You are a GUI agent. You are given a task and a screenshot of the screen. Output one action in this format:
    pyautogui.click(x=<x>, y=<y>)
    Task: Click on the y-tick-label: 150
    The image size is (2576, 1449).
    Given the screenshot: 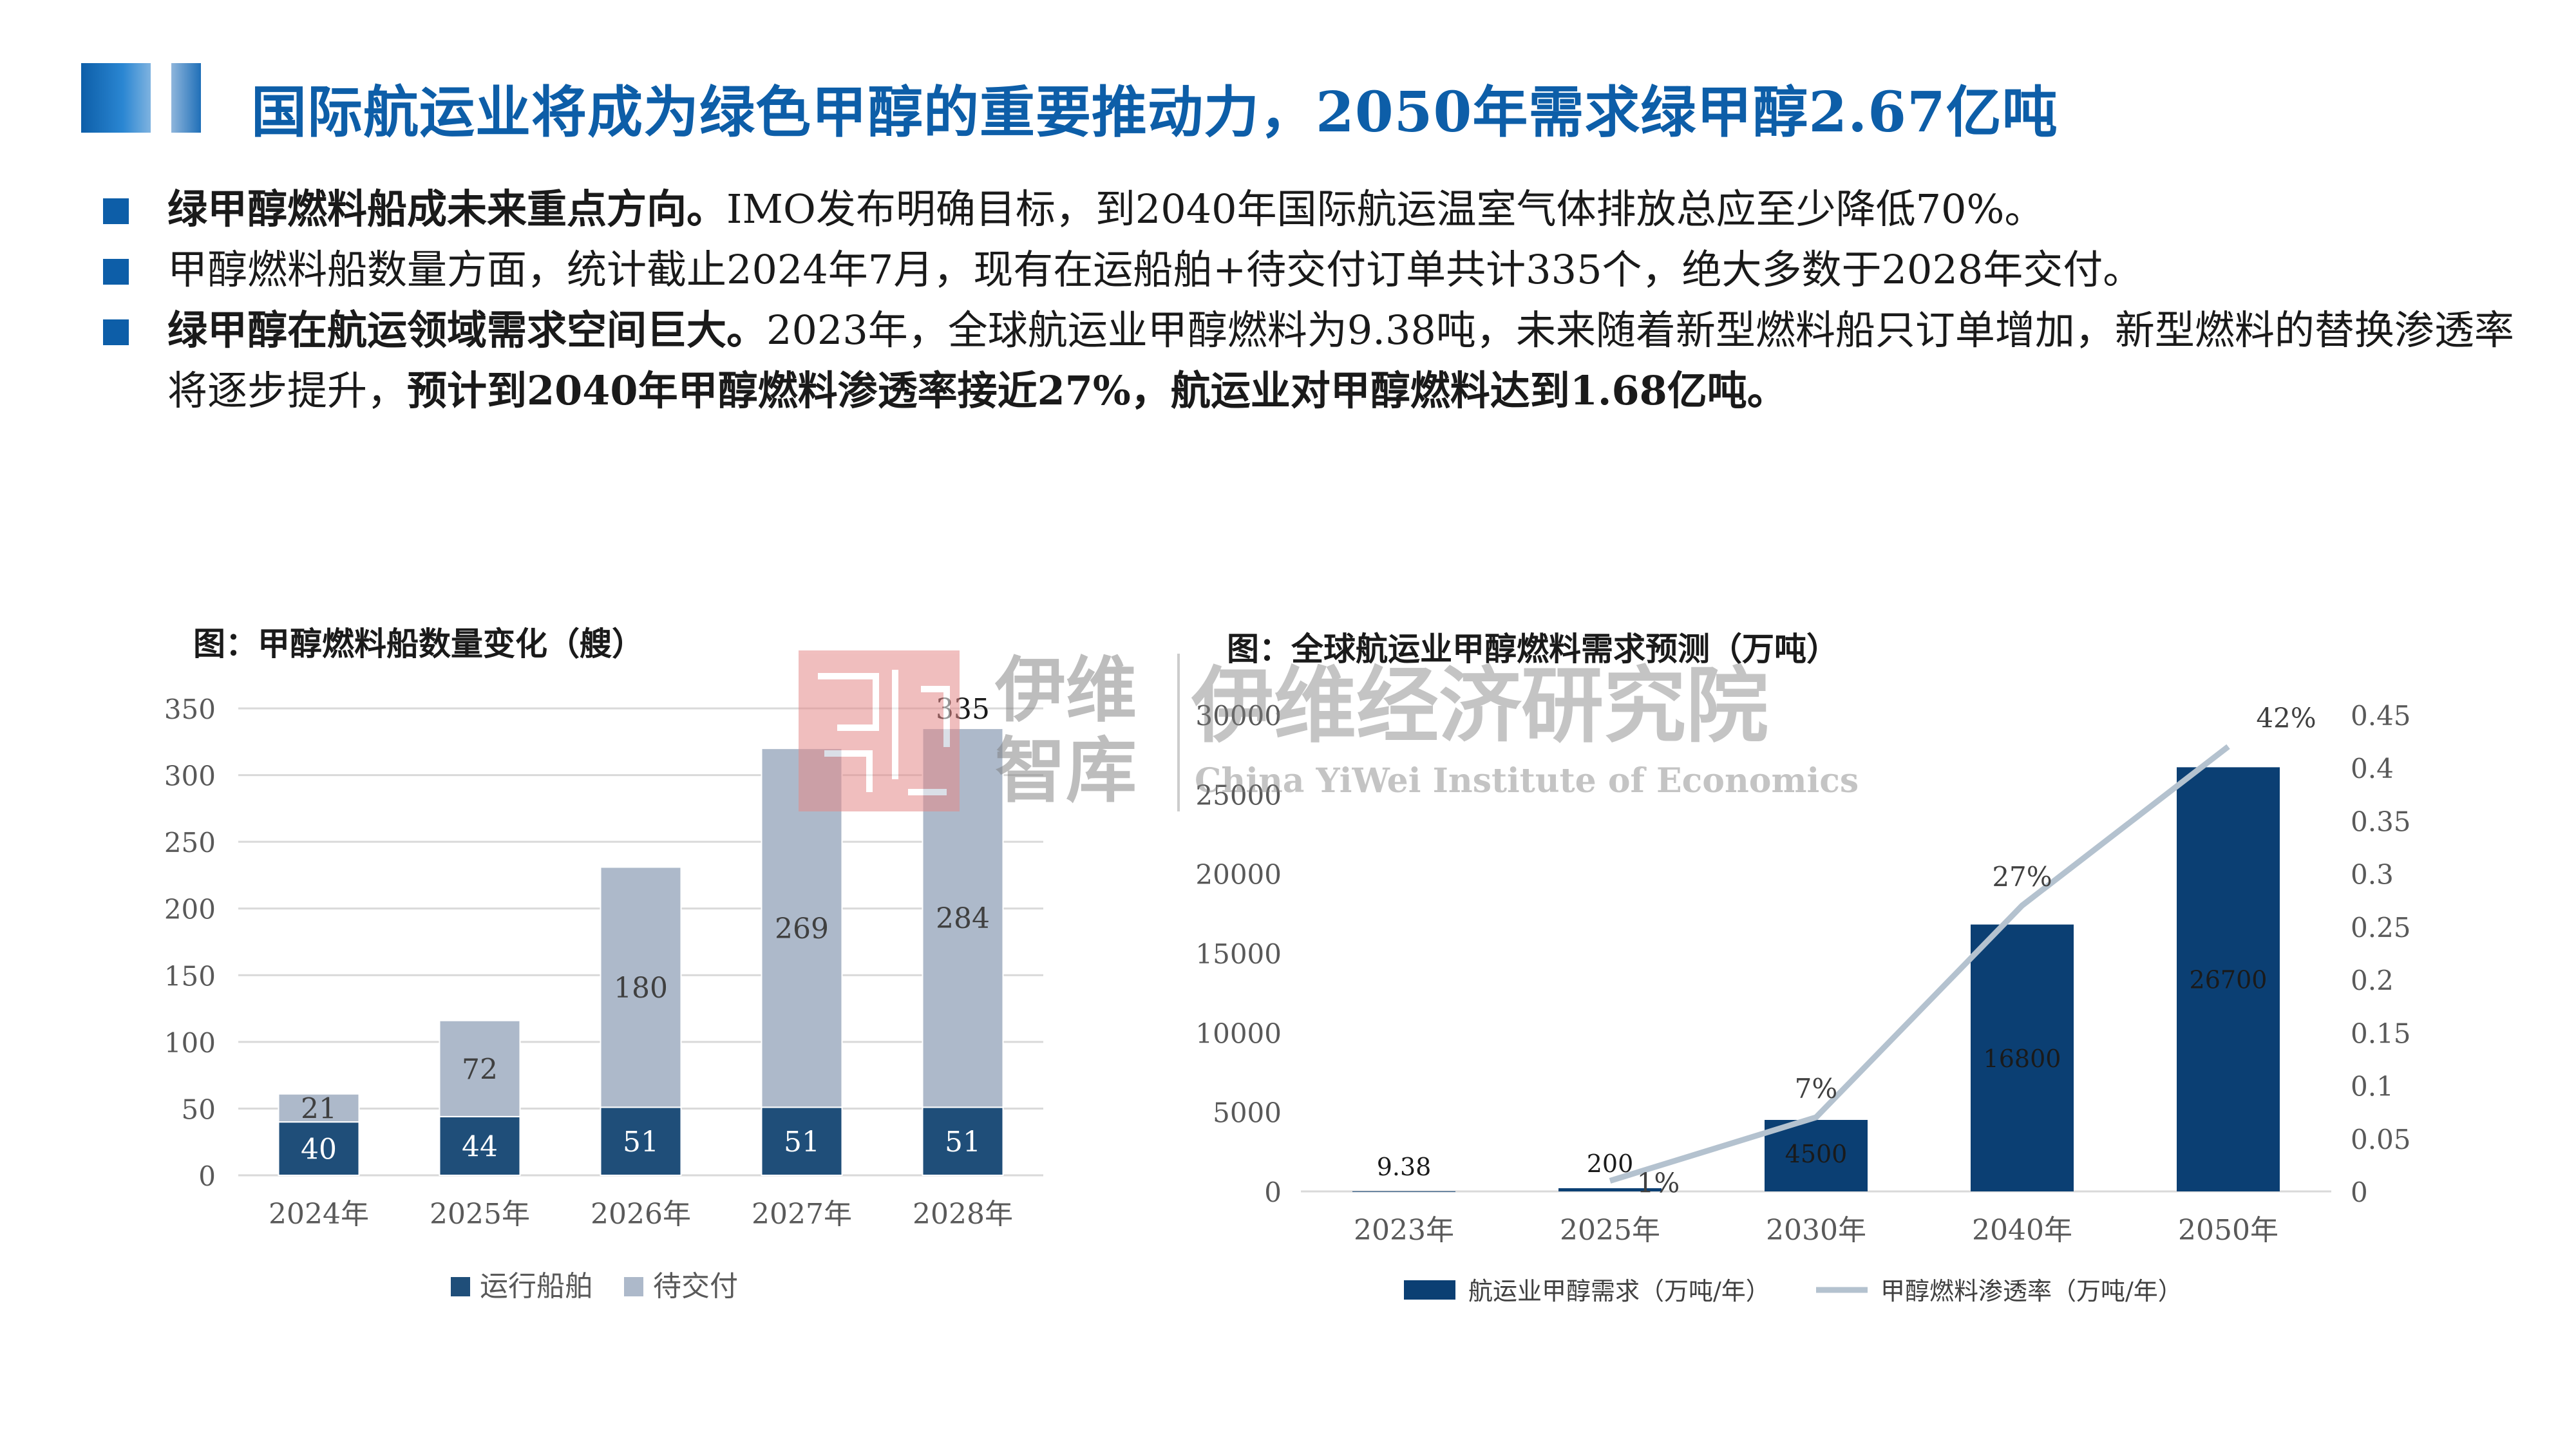 What is the action you would take?
    pyautogui.click(x=190, y=976)
    